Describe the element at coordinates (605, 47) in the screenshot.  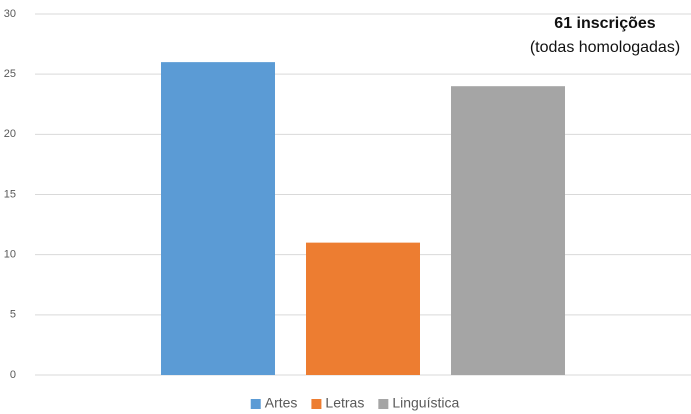
I see `annotation: (todas homologadas)` at that location.